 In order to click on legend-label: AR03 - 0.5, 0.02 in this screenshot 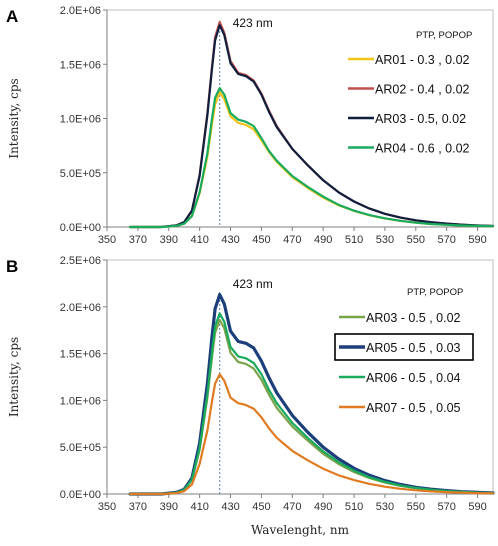, I will do `click(420, 119)`.